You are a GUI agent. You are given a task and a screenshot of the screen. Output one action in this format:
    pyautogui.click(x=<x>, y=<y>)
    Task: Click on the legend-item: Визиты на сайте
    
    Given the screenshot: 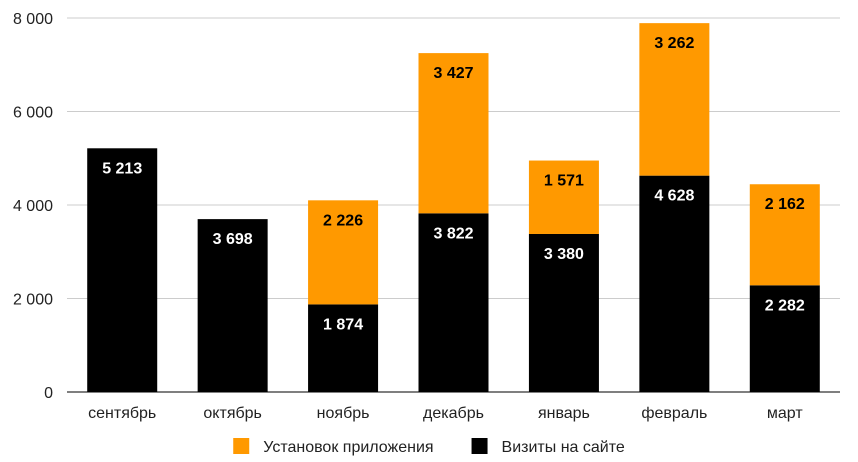 What is the action you would take?
    pyautogui.click(x=548, y=447)
    